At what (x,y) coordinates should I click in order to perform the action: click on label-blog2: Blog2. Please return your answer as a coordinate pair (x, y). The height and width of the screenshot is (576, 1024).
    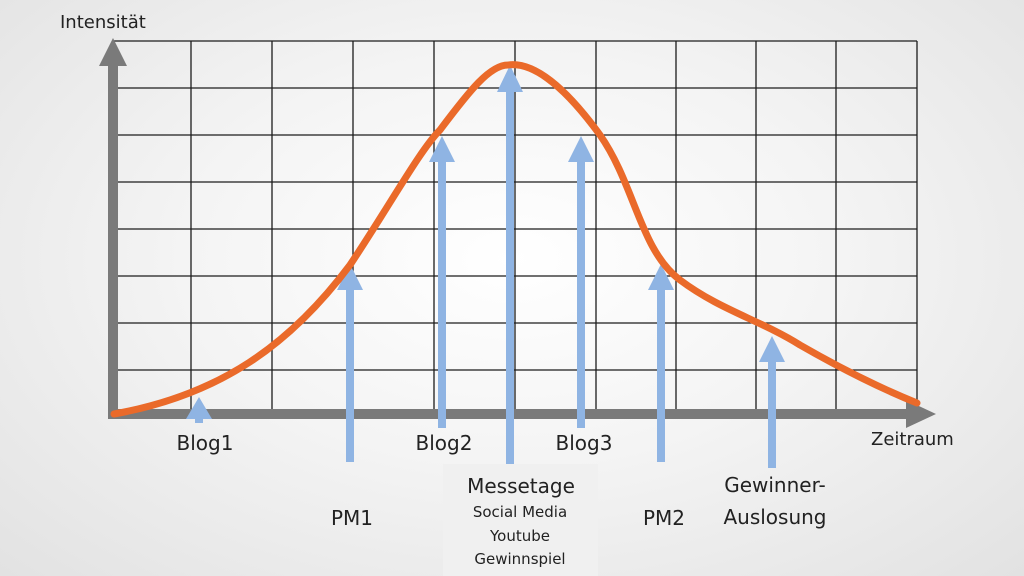
    Looking at the image, I should click on (444, 443).